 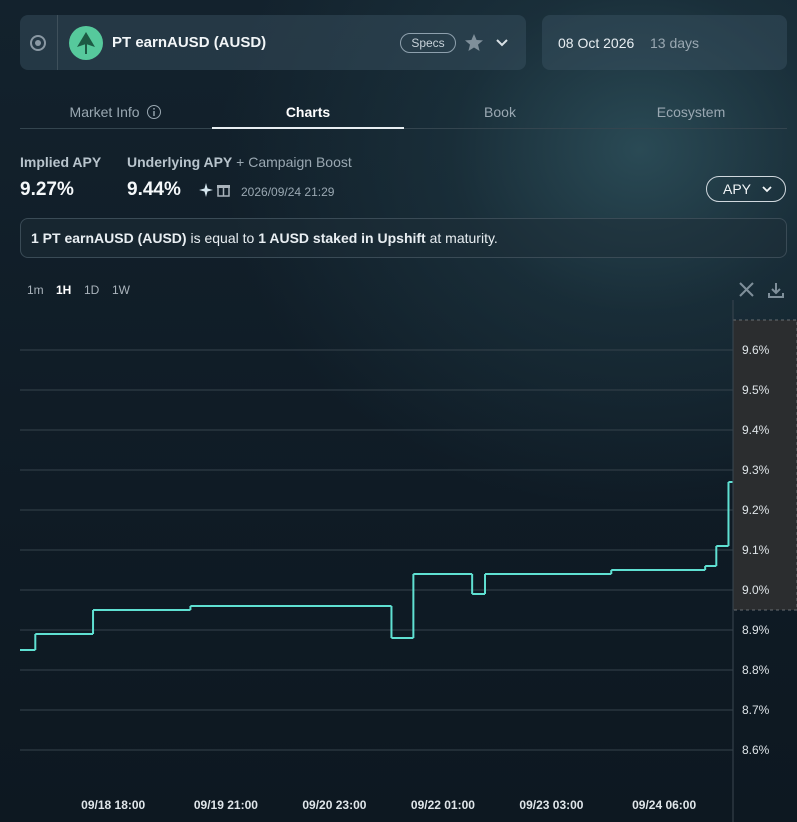 I want to click on tab: Ecosystem, so click(x=691, y=112).